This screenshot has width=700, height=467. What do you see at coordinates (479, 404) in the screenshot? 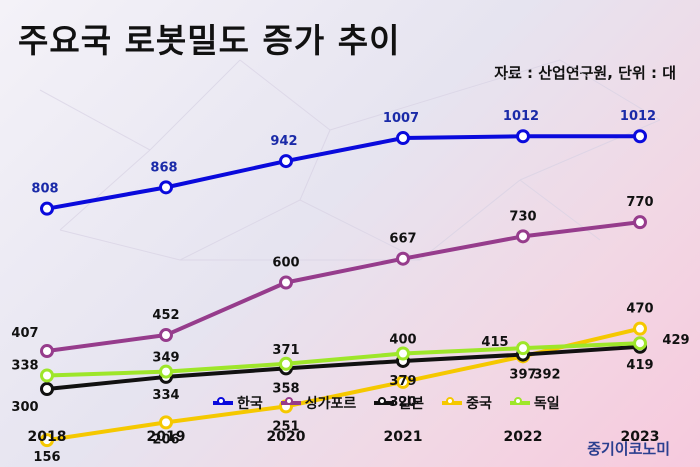
I see `legend-label-china: 중국` at bounding box center [479, 404].